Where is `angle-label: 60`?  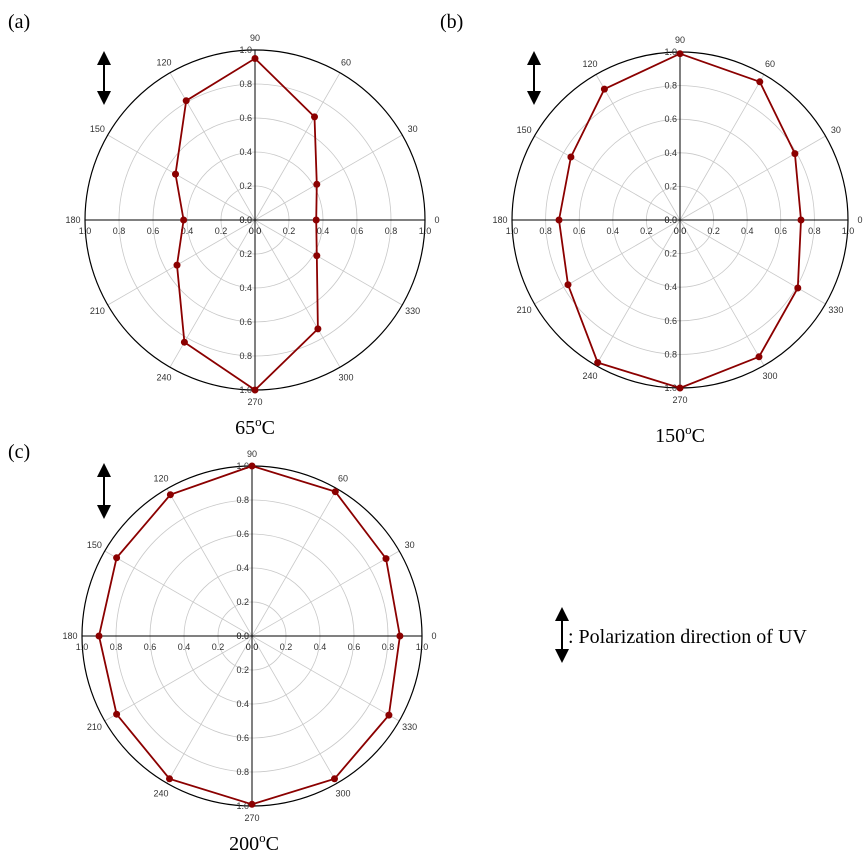 angle-label: 60 is located at coordinates (770, 64).